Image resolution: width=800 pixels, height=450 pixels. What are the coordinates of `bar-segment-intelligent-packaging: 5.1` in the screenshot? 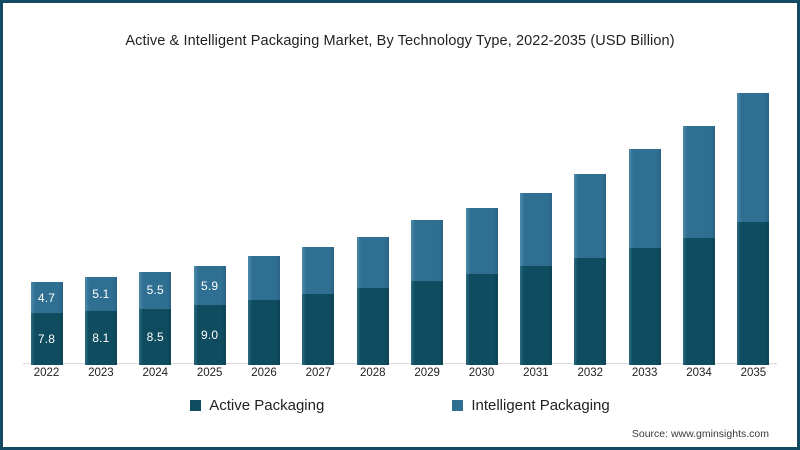 It's located at (100, 294).